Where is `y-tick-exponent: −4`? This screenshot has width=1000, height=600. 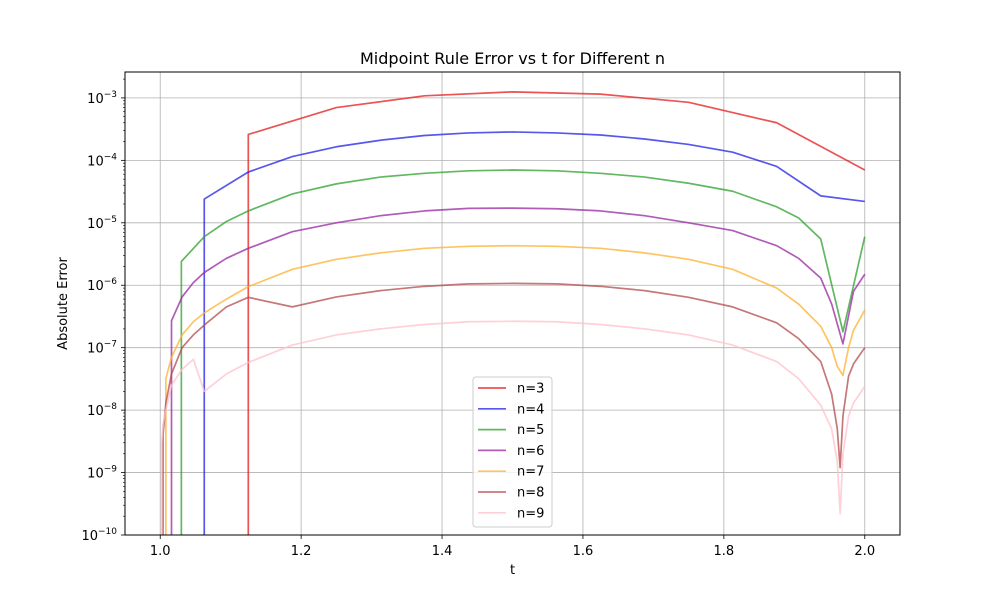
y-tick-exponent: −4 is located at coordinates (111, 157).